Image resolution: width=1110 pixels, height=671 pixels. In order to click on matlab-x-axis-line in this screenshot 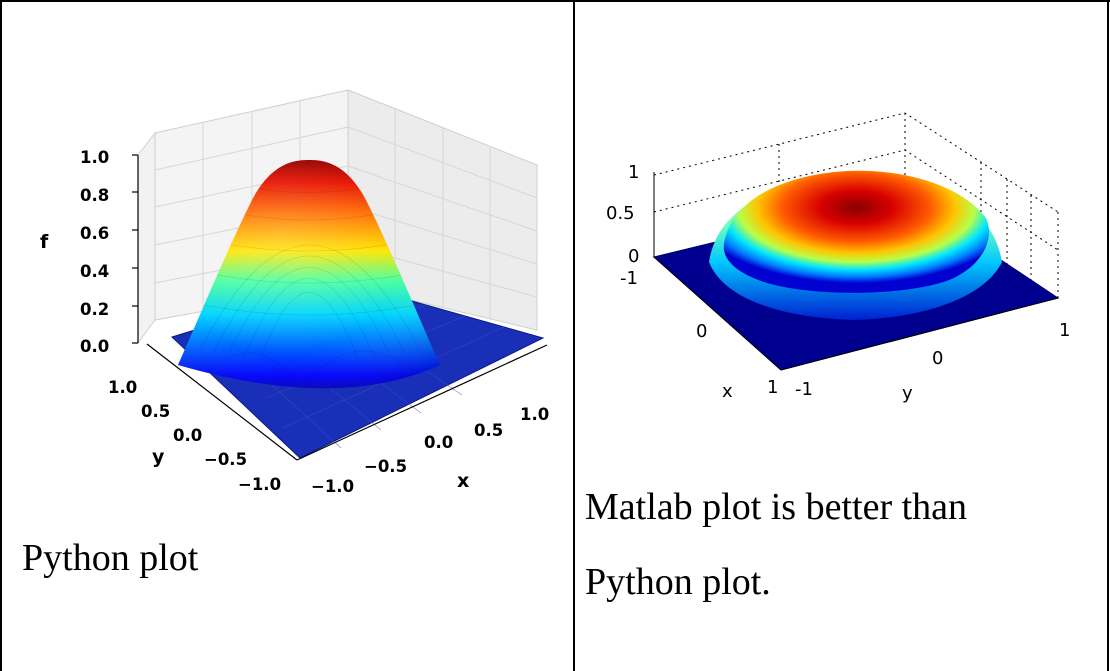, I will do `click(717, 313)`.